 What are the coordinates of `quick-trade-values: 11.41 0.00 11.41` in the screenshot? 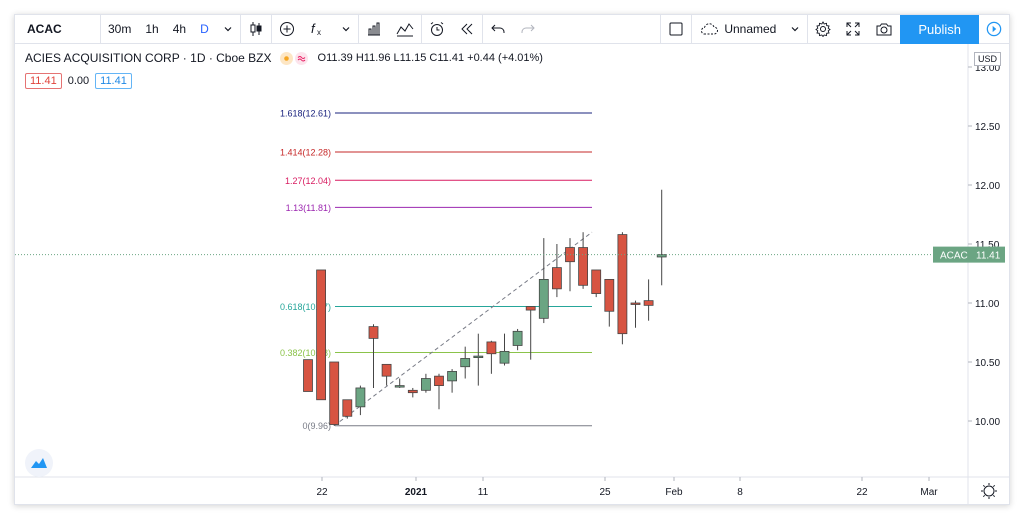 It's located at (78, 81).